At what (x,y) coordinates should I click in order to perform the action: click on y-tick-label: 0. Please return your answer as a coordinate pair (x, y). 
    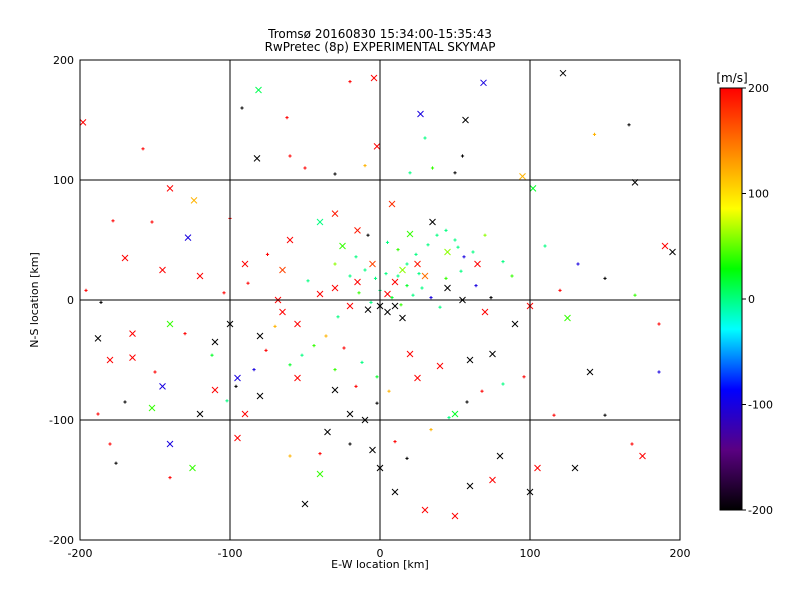
    Looking at the image, I should click on (70, 300).